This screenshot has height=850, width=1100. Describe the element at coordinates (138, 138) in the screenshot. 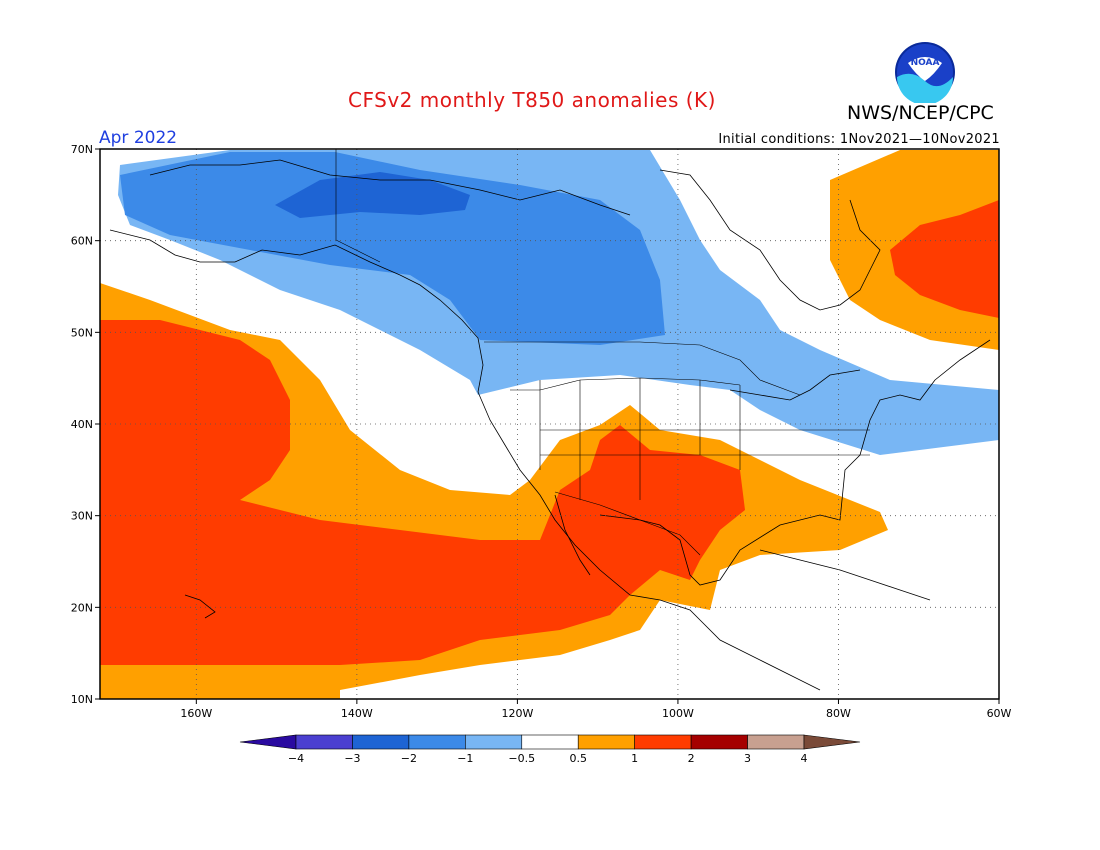

I see `forecast-period: Apr 2022` at that location.